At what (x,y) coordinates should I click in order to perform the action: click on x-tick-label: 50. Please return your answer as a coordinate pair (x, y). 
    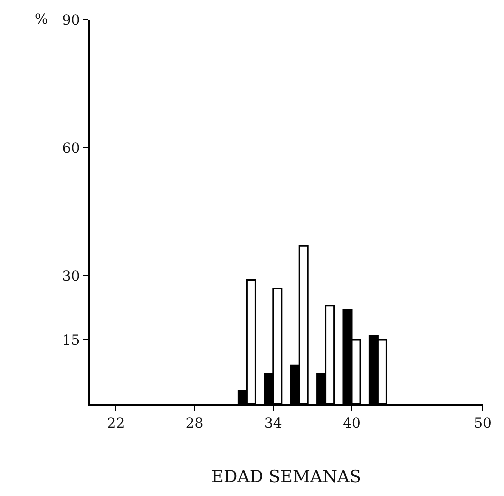
    Looking at the image, I should click on (483, 424).